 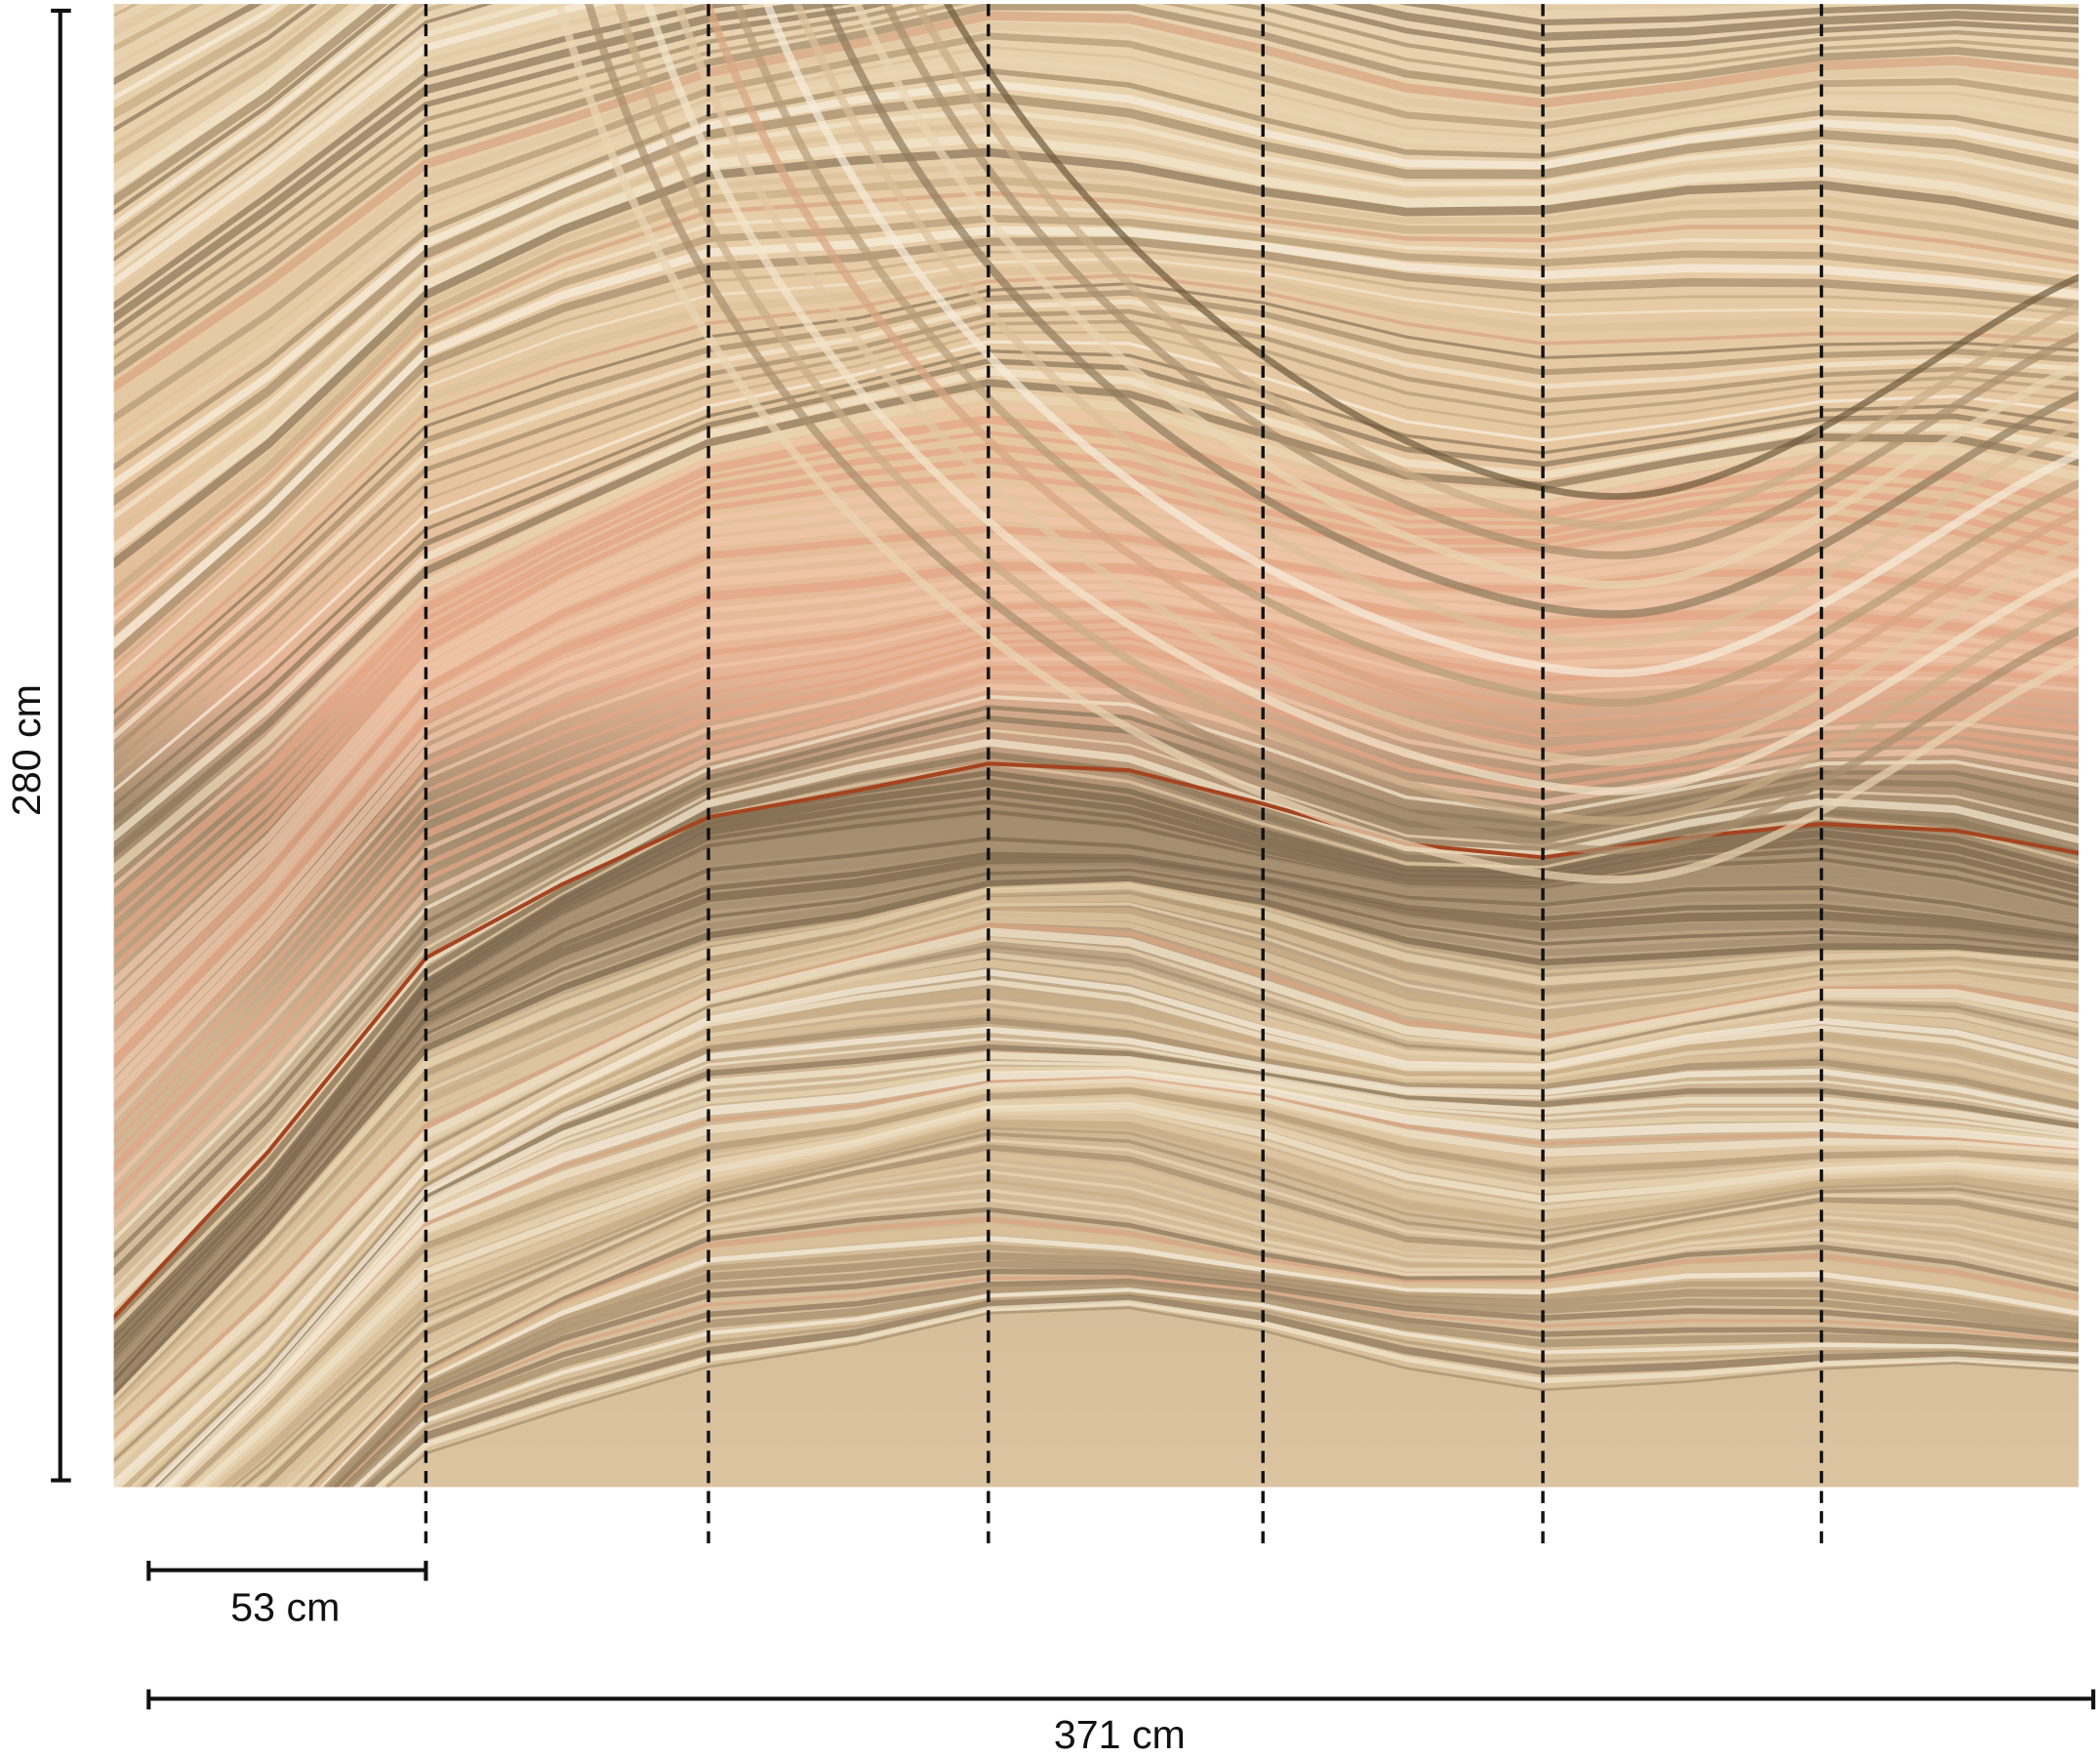 What do you see at coordinates (1120, 1734) in the screenshot?
I see `total-width-label: 371 cm` at bounding box center [1120, 1734].